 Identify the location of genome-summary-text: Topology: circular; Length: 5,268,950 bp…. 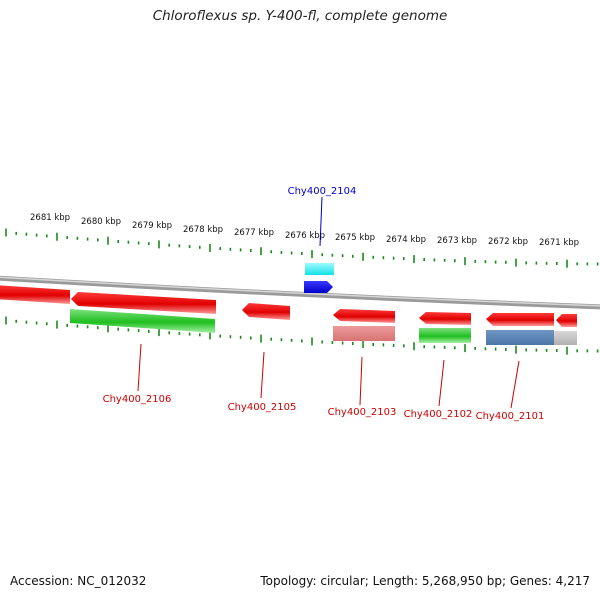
(425, 581).